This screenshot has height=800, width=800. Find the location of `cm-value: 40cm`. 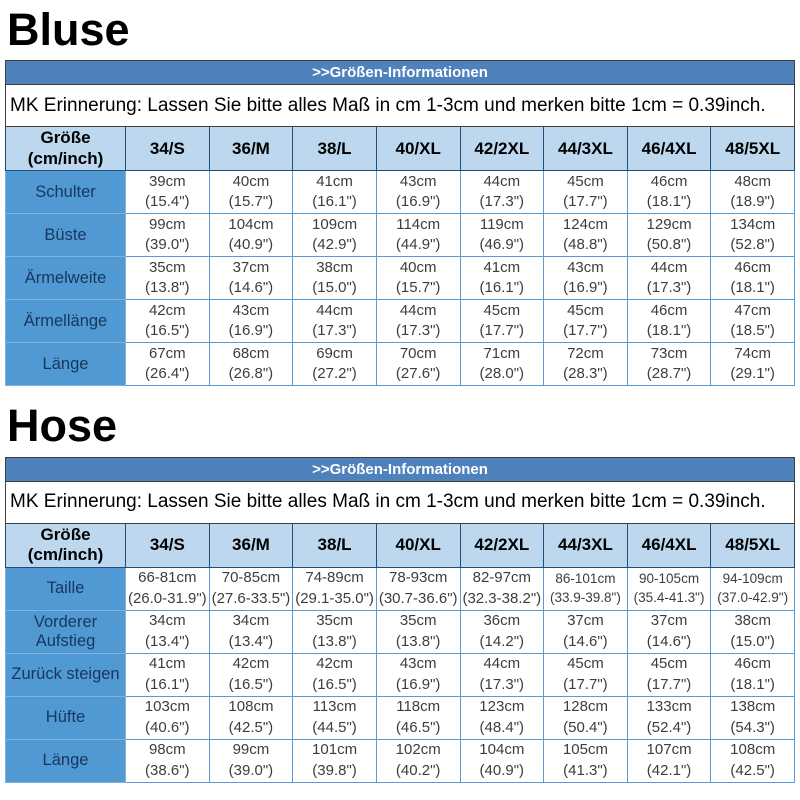

cm-value: 40cm is located at coordinates (418, 267).